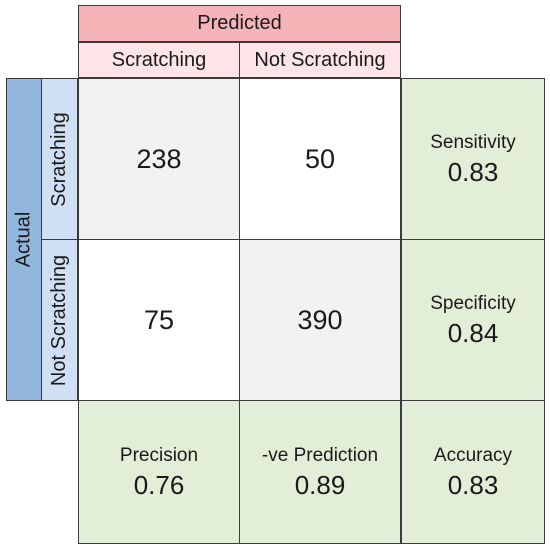  I want to click on precision-value: 0.76, so click(159, 484).